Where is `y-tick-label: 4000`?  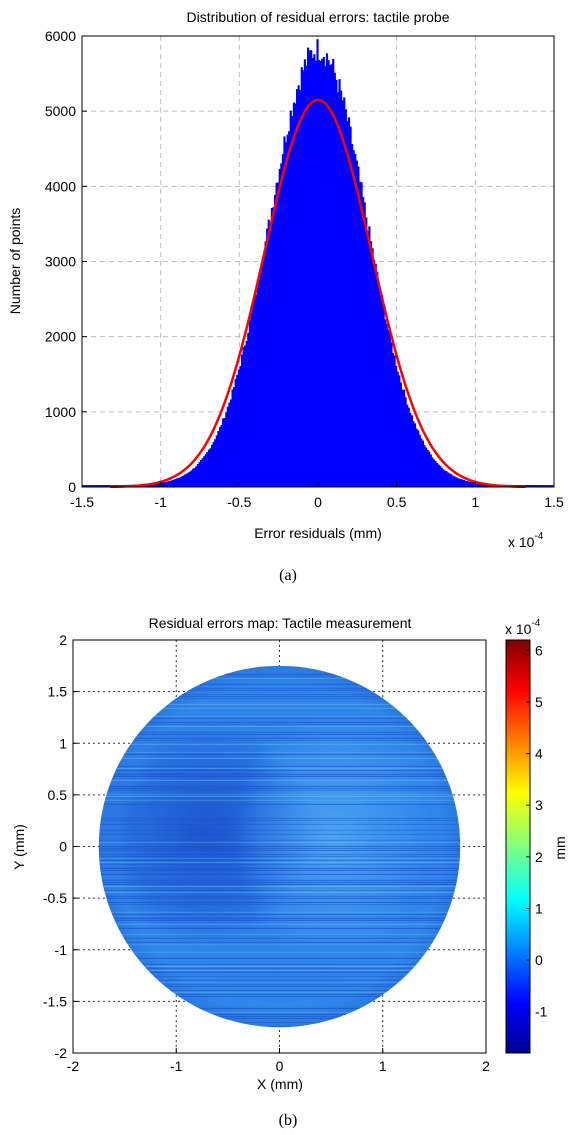
y-tick-label: 4000 is located at coordinates (60, 186).